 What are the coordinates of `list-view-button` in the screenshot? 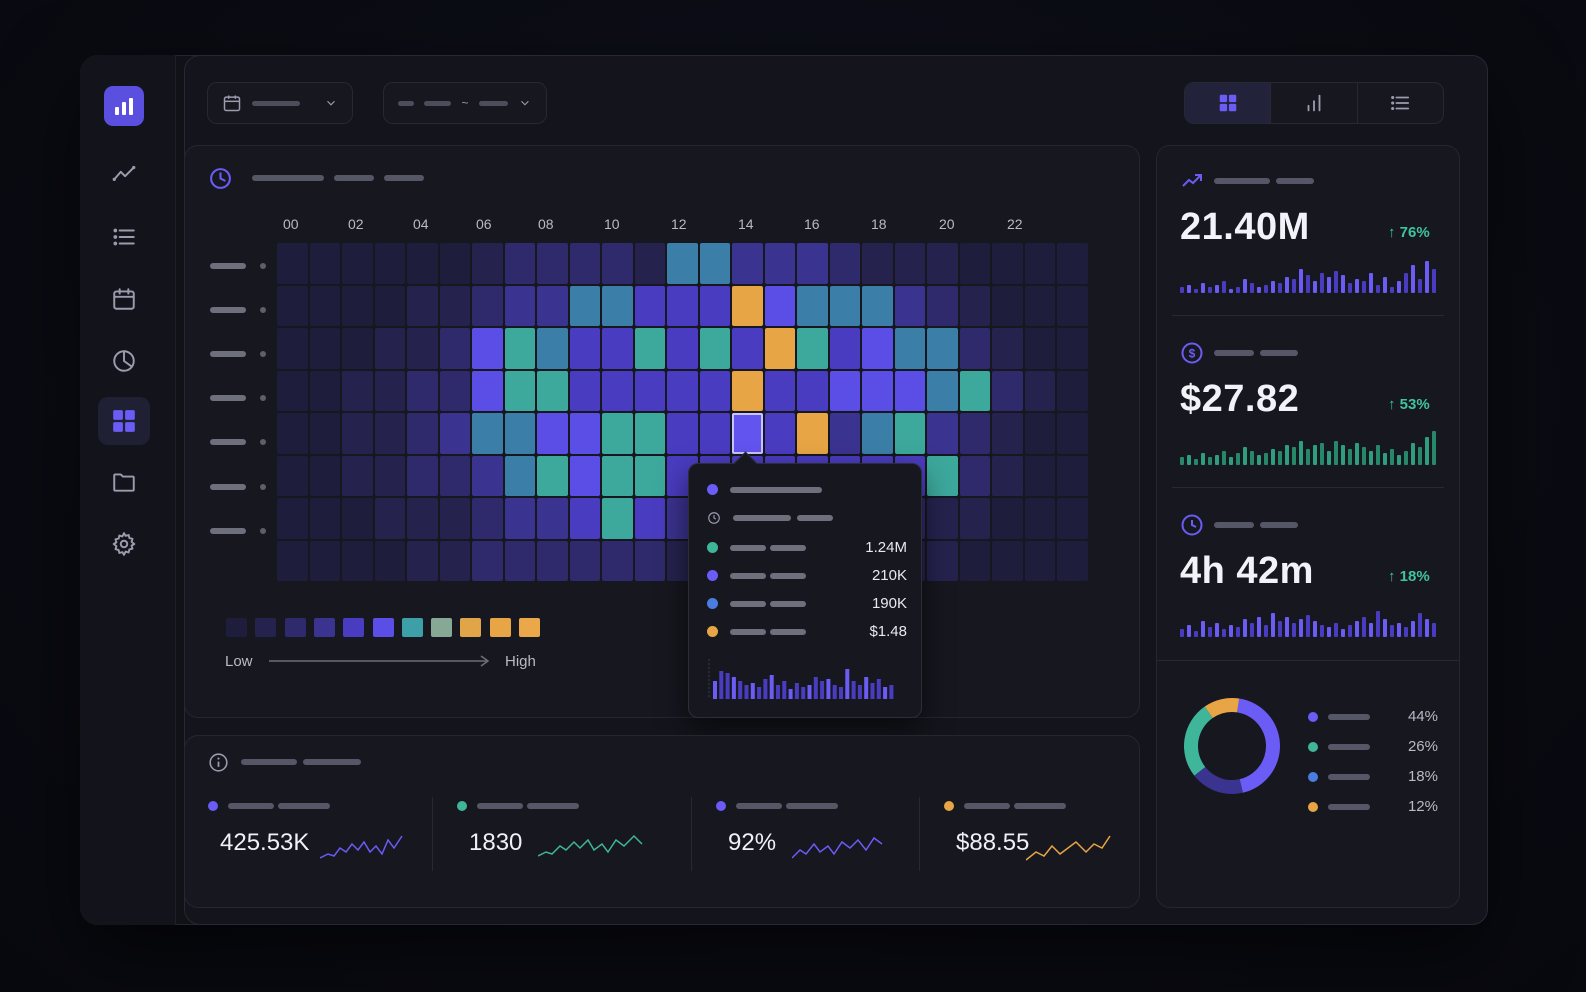 It's located at (1400, 103).